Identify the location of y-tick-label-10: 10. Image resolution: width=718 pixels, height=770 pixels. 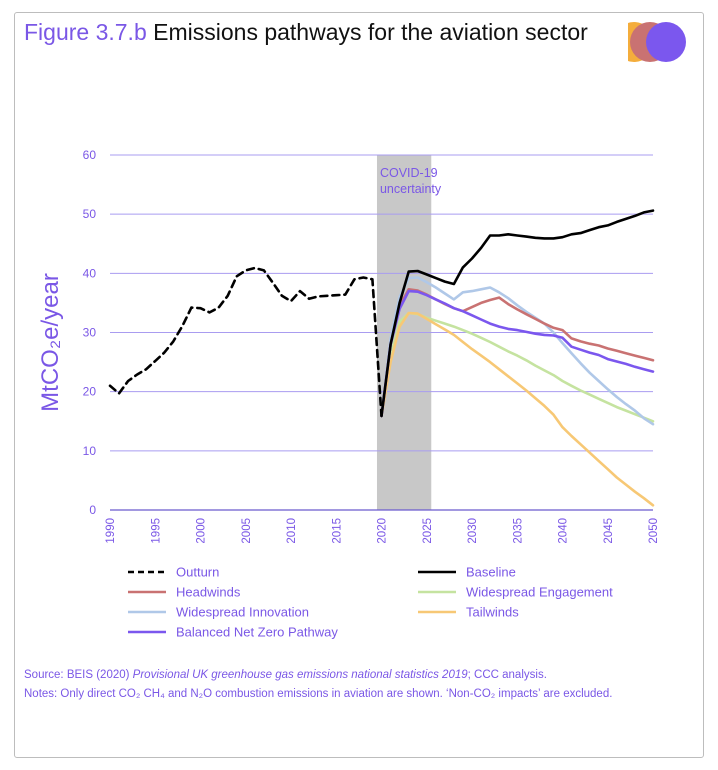
(90, 451).